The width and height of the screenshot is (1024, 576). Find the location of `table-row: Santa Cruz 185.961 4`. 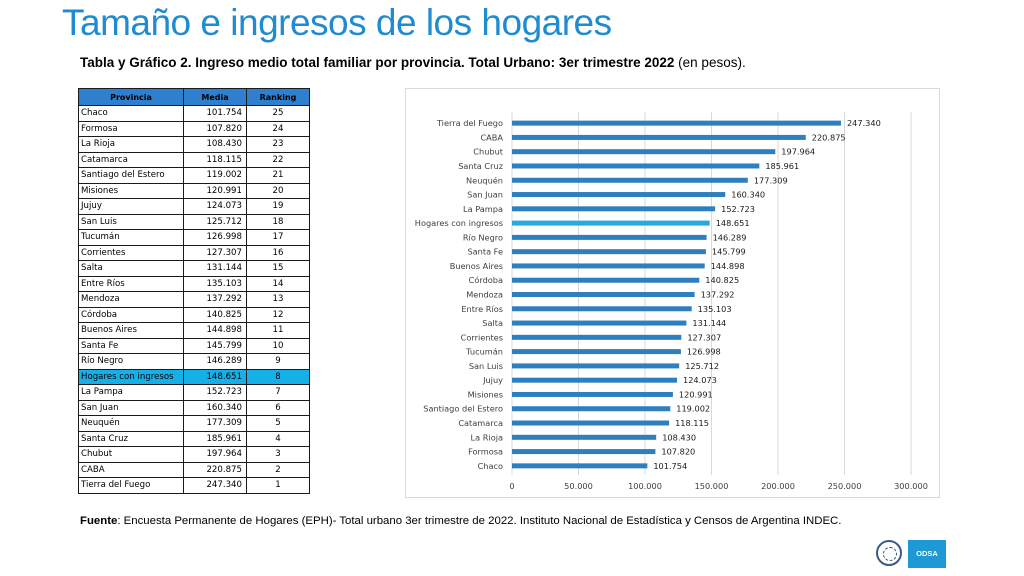

table-row: Santa Cruz 185.961 4 is located at coordinates (194, 438).